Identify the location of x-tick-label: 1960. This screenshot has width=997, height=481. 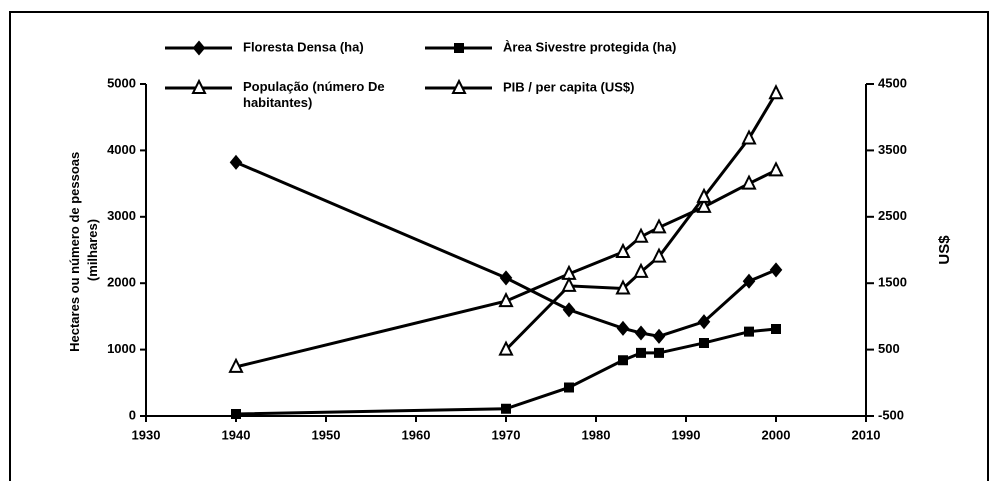
(416, 434).